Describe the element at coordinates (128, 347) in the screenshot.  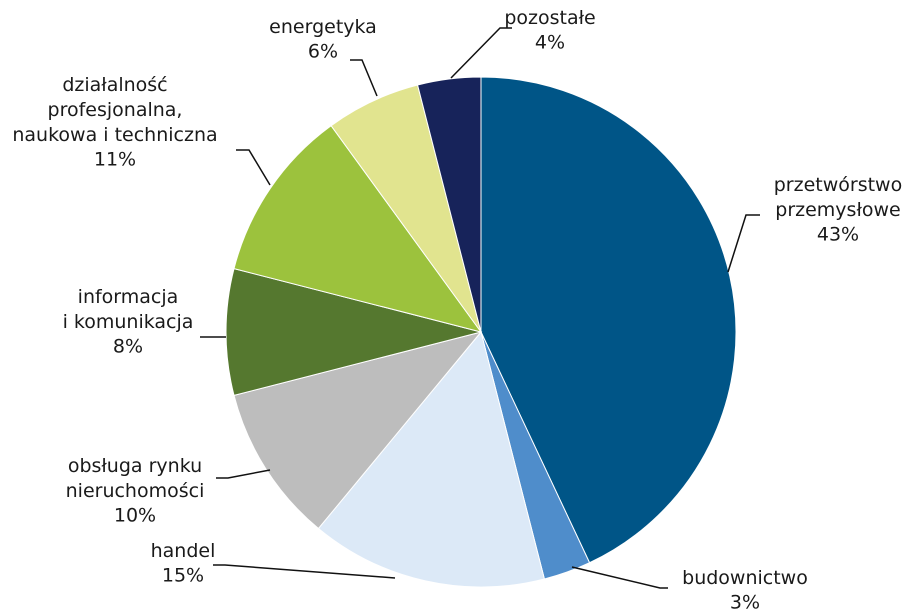
I see `slice-value-label: 8%` at that location.